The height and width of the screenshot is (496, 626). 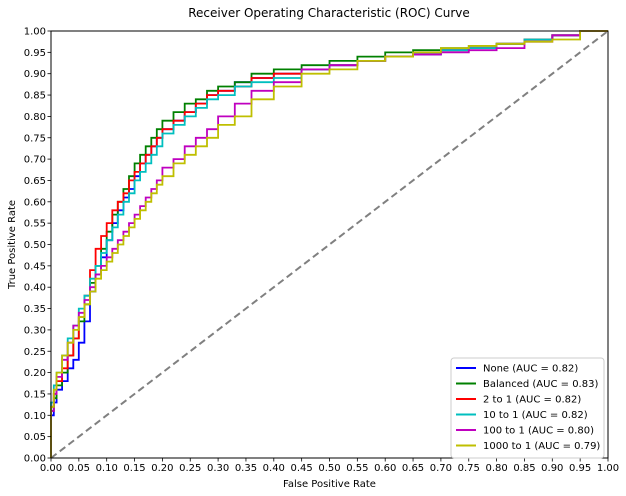 What do you see at coordinates (35, 74) in the screenshot?
I see `y-tick-label: 0.90` at bounding box center [35, 74].